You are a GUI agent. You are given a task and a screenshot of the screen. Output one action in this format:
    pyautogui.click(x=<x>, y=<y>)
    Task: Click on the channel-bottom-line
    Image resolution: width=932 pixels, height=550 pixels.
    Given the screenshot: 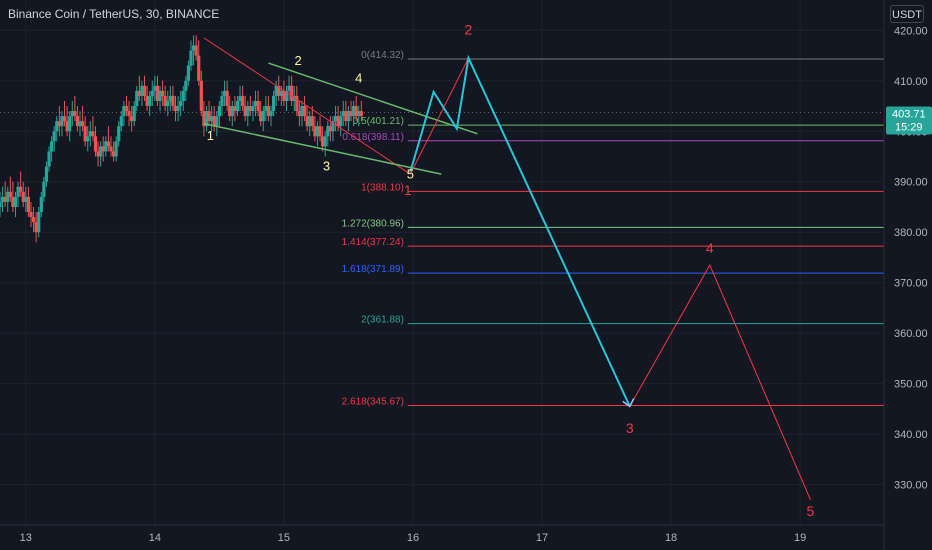 What is the action you would take?
    pyautogui.click(x=322, y=148)
    